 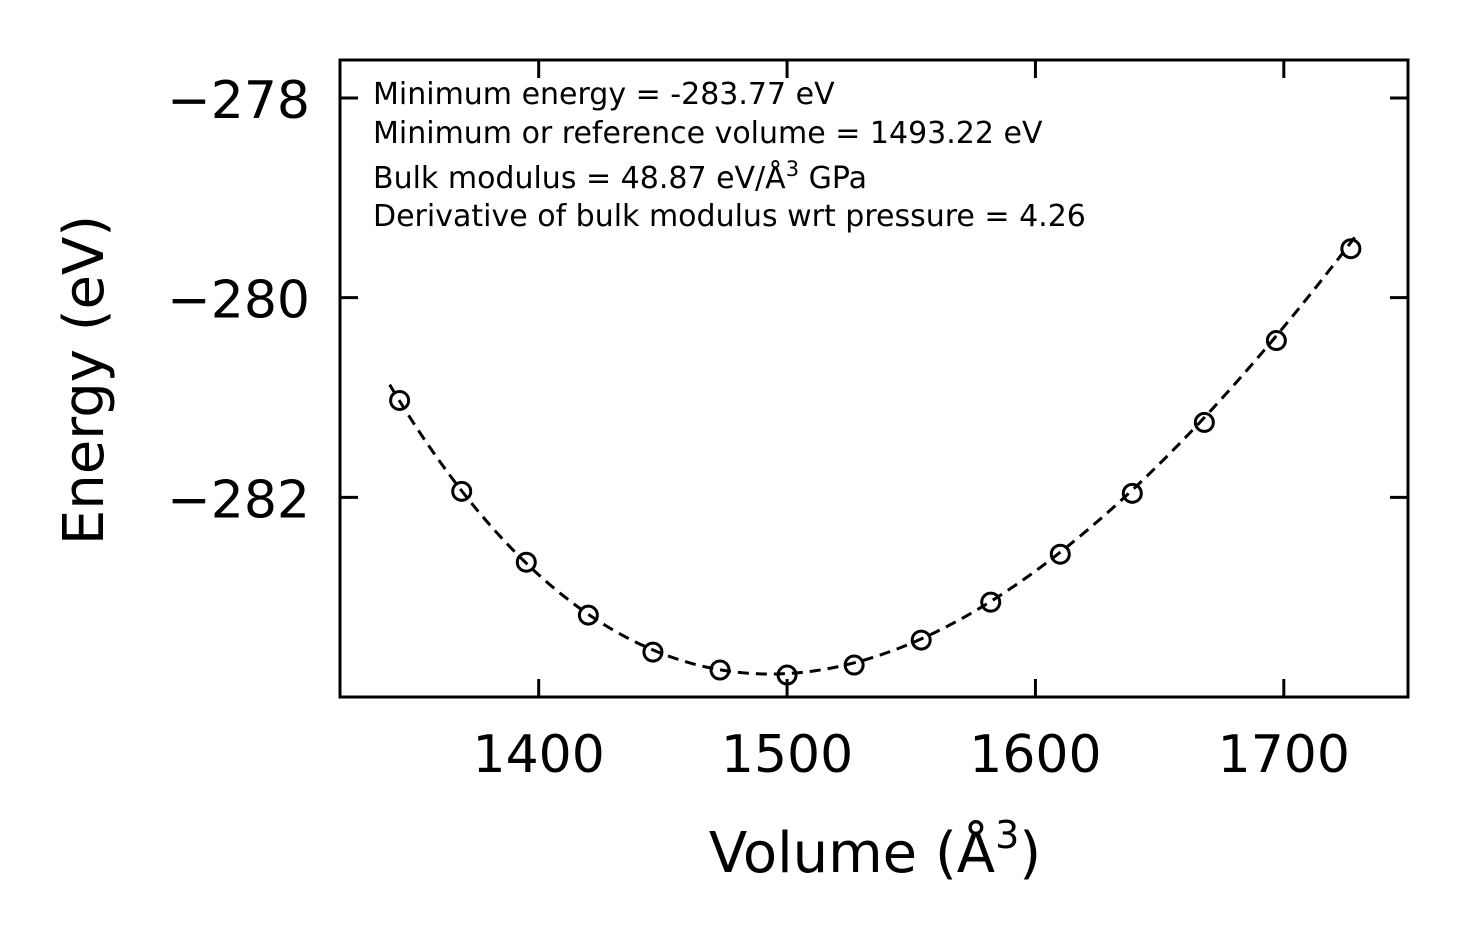 I want to click on annotation-ref-volume: Minimum or reference volume = 1493.22 eV, so click(x=708, y=133).